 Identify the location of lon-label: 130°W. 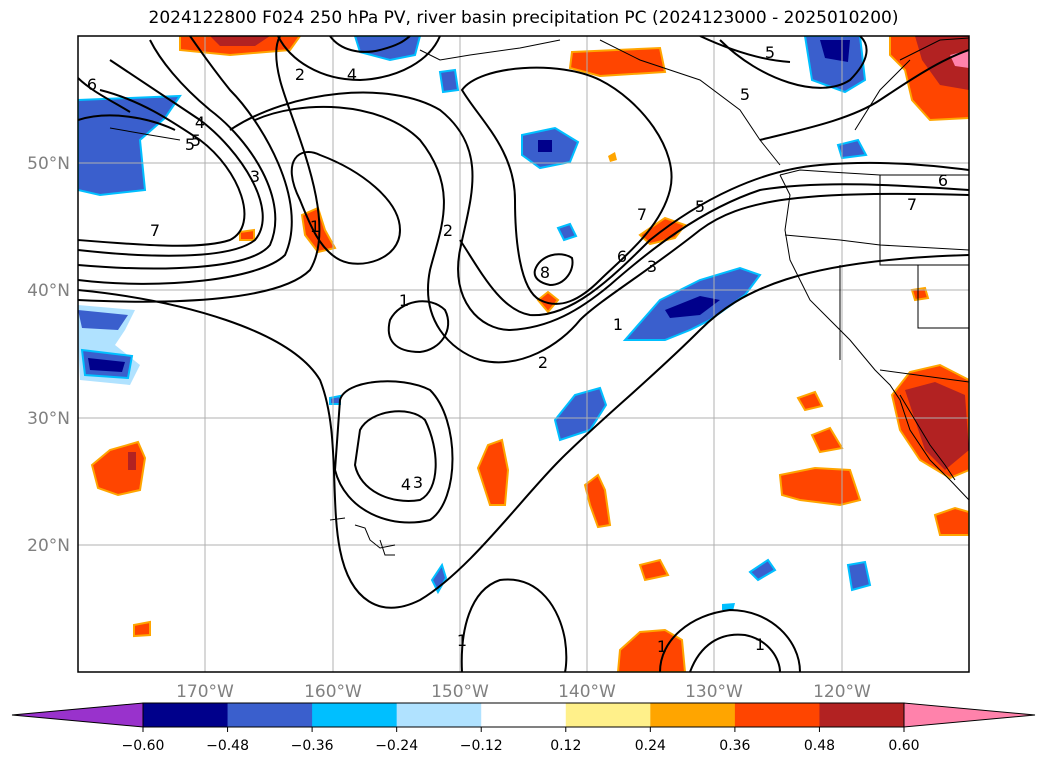
(714, 692).